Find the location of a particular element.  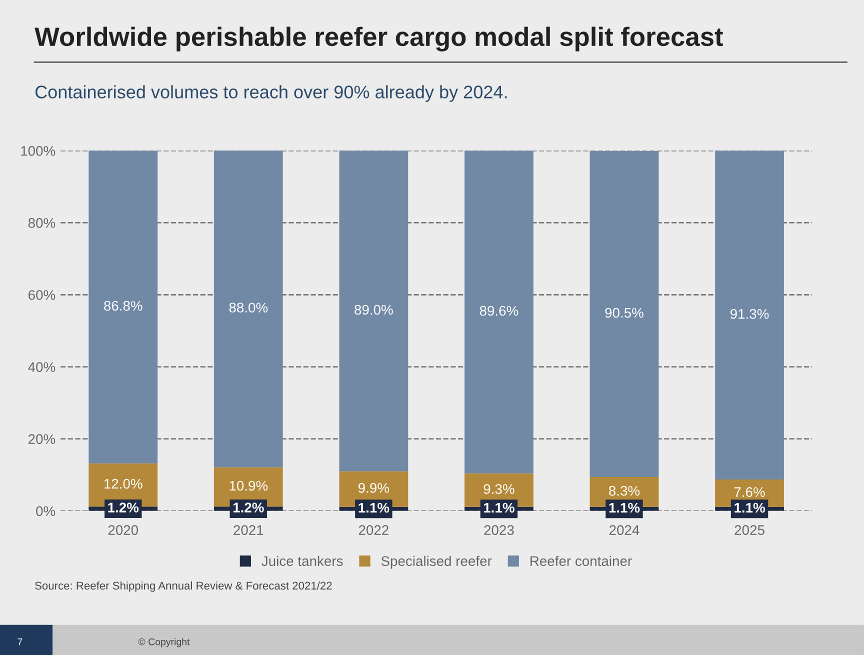

x-tick-label: 2023 is located at coordinates (499, 530).